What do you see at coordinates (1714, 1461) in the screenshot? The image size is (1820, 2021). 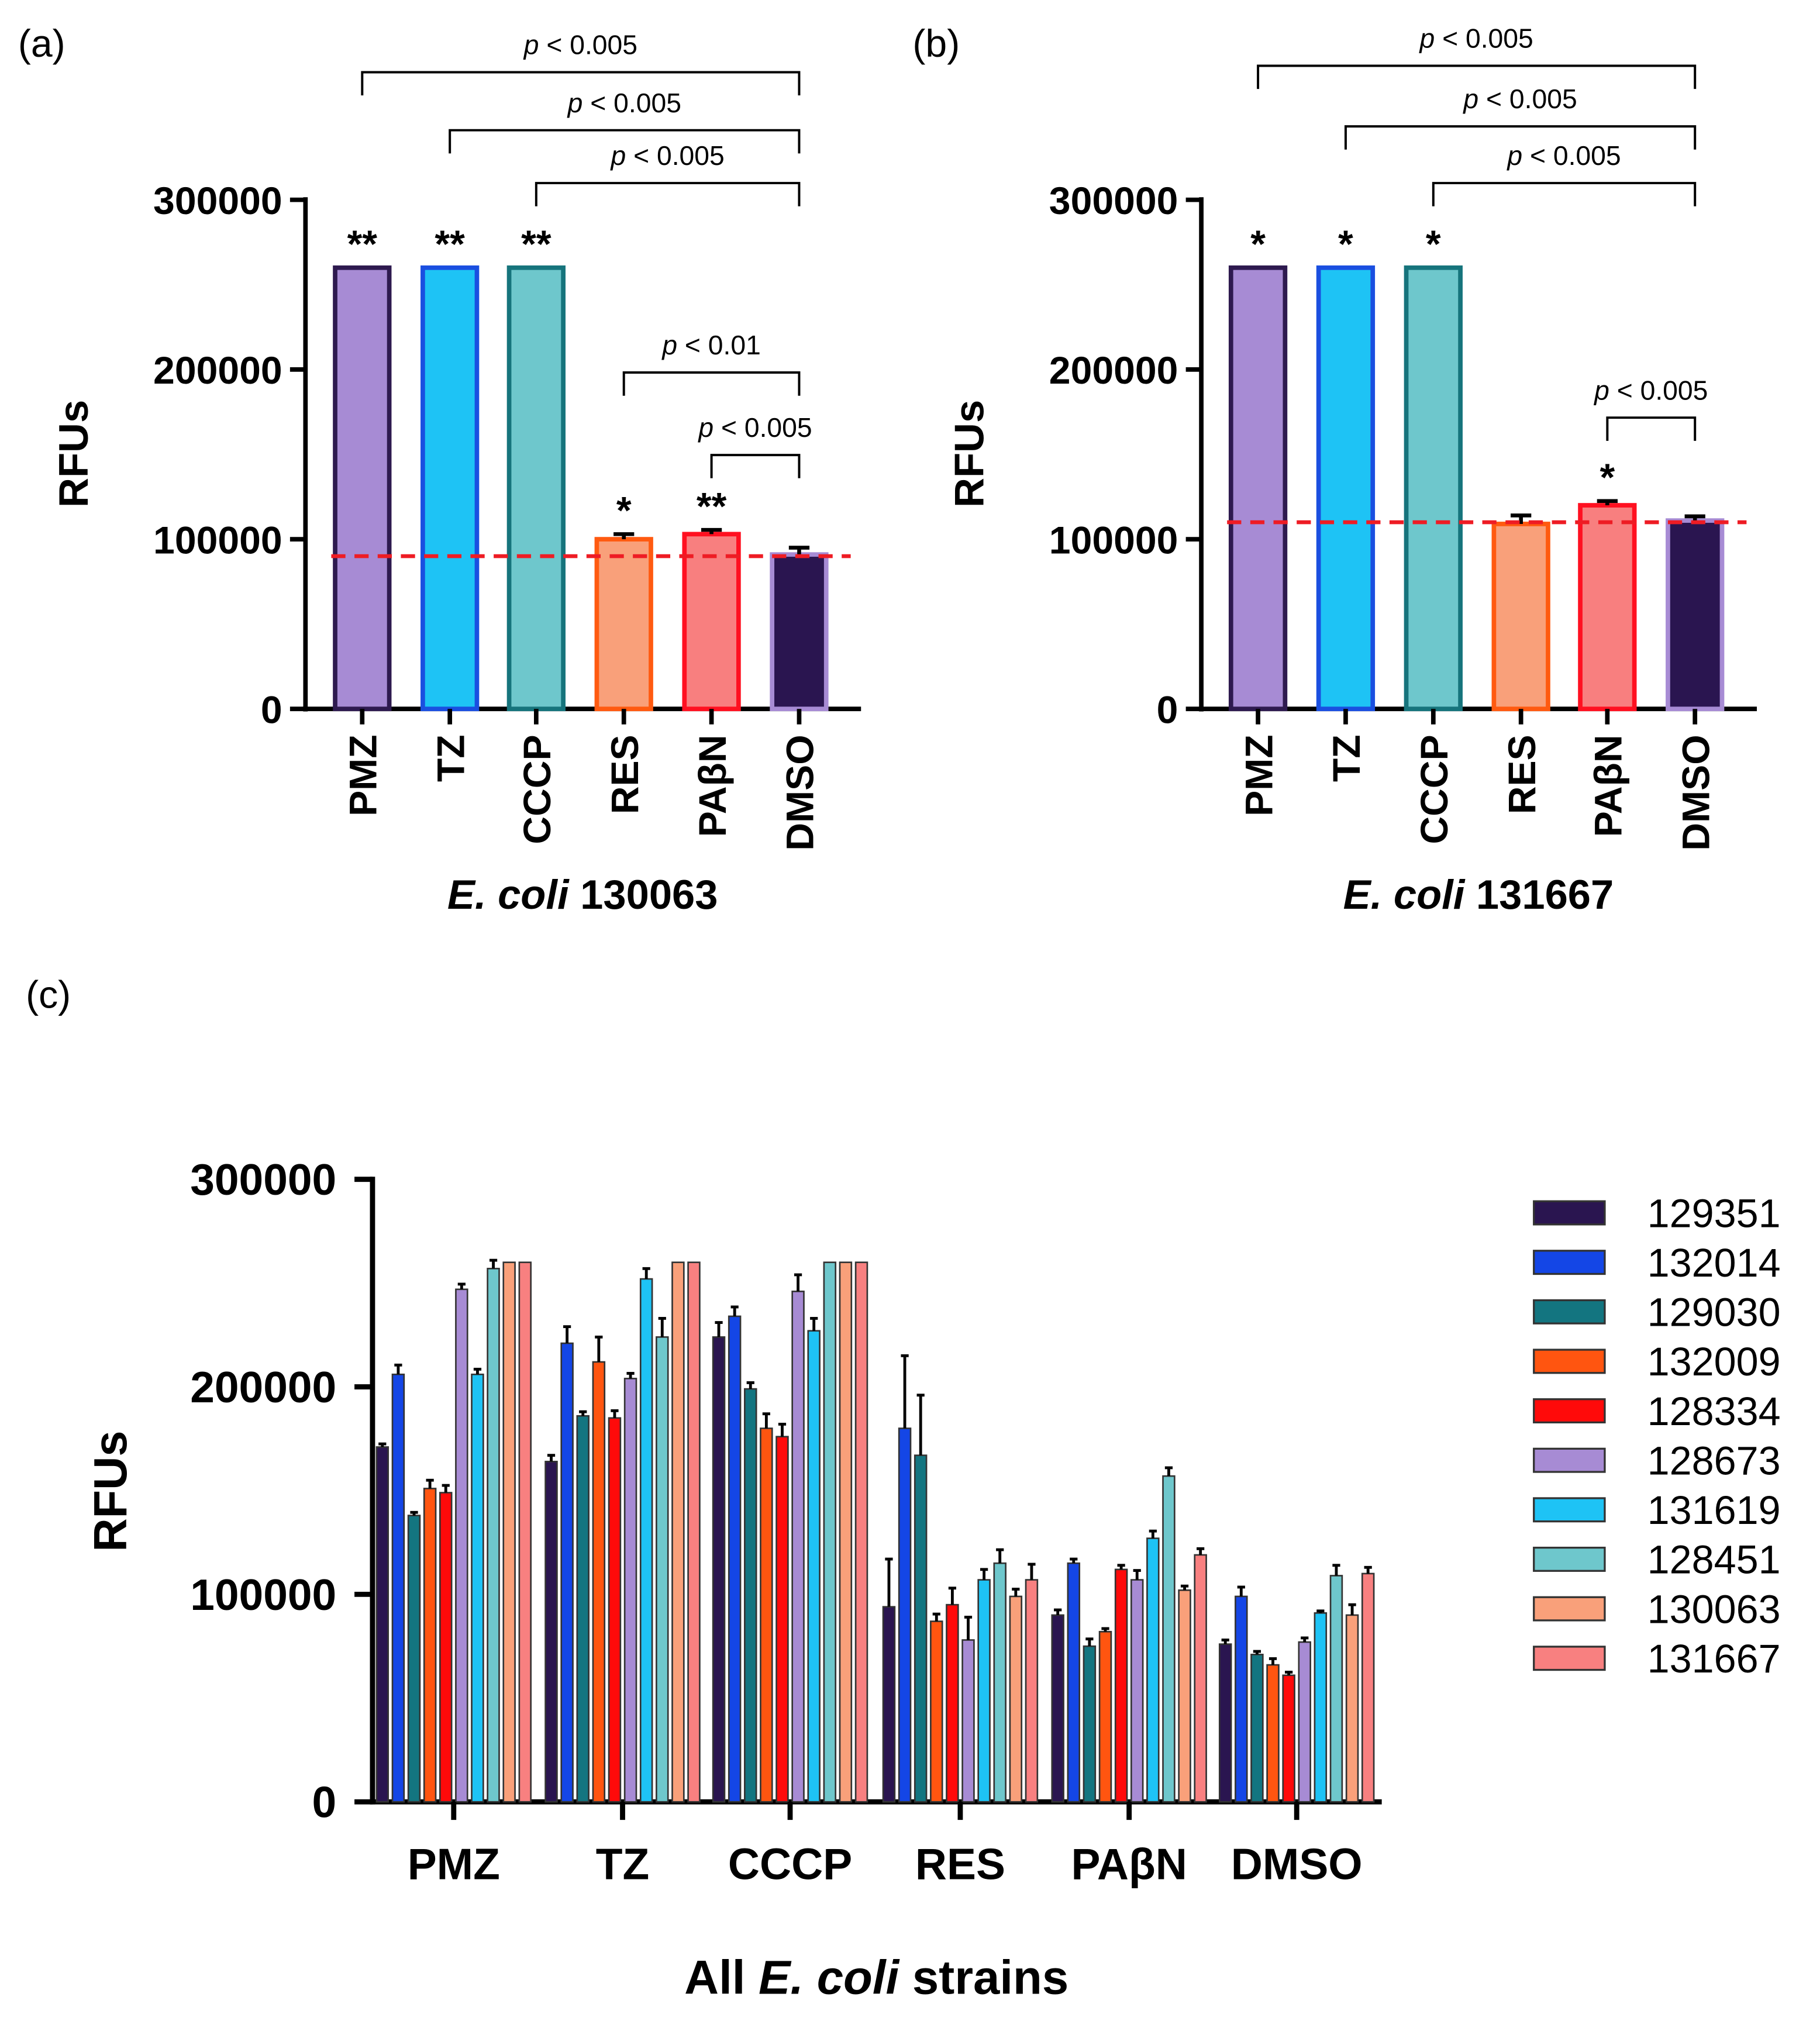 I see `legend-label: 128673` at bounding box center [1714, 1461].